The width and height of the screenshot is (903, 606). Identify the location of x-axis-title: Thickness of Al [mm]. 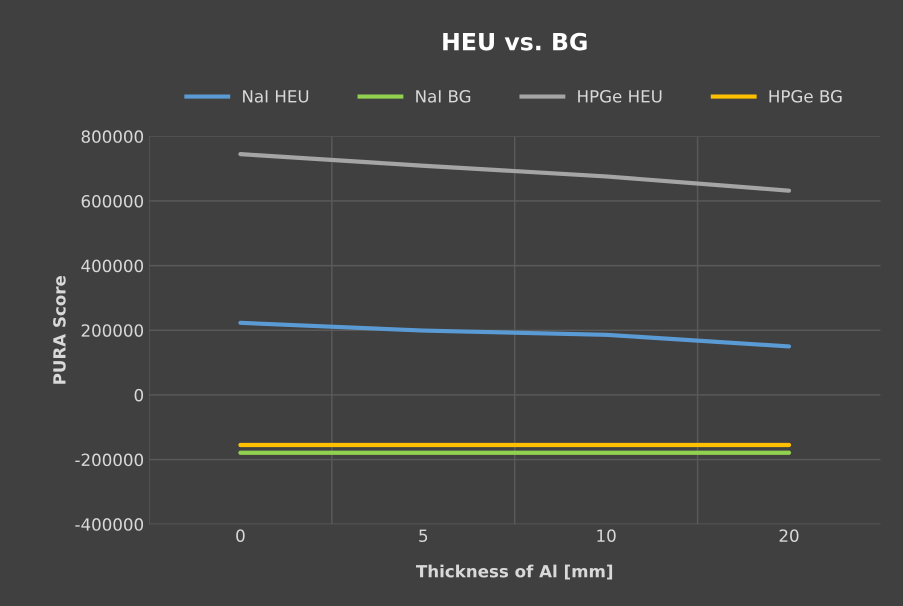
(514, 572).